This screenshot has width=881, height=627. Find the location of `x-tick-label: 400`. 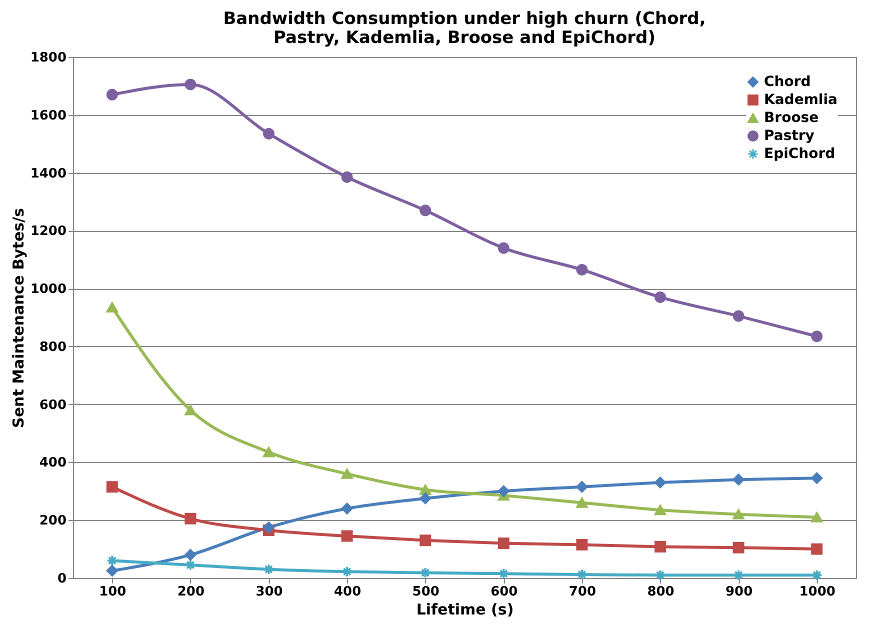

x-tick-label: 400 is located at coordinates (348, 592).